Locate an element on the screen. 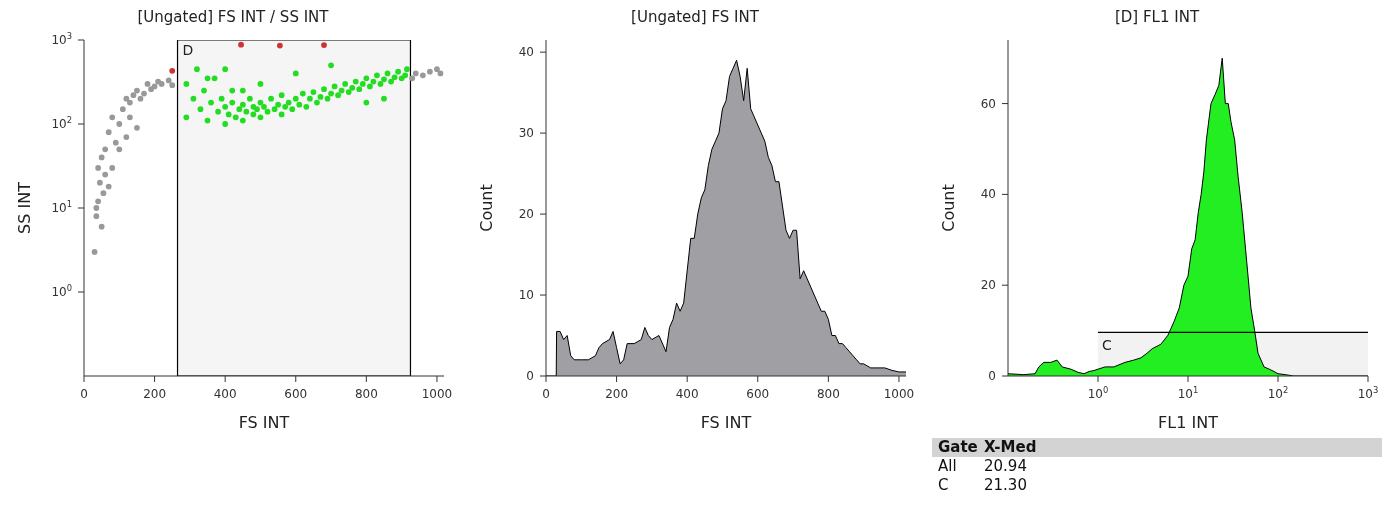  y-tick-label: 30 is located at coordinates (526, 133).